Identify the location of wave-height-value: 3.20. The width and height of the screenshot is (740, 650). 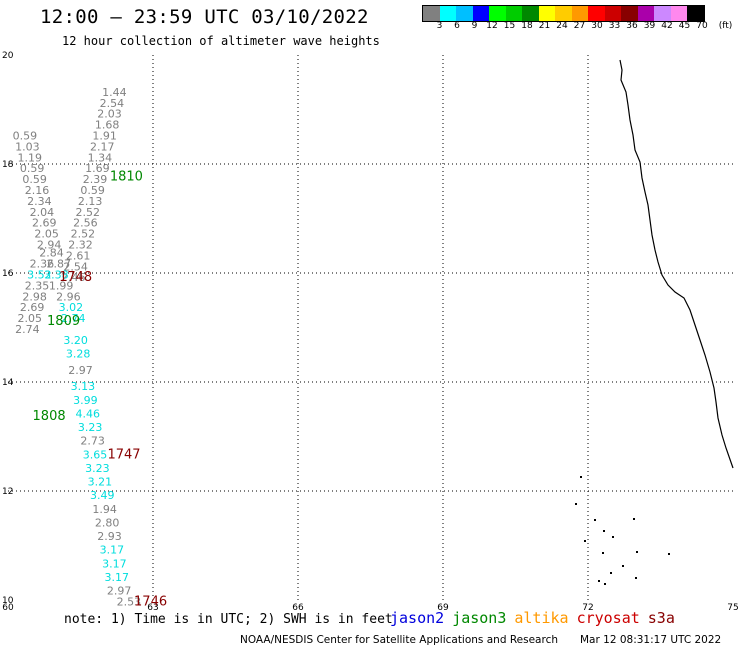
(75, 340).